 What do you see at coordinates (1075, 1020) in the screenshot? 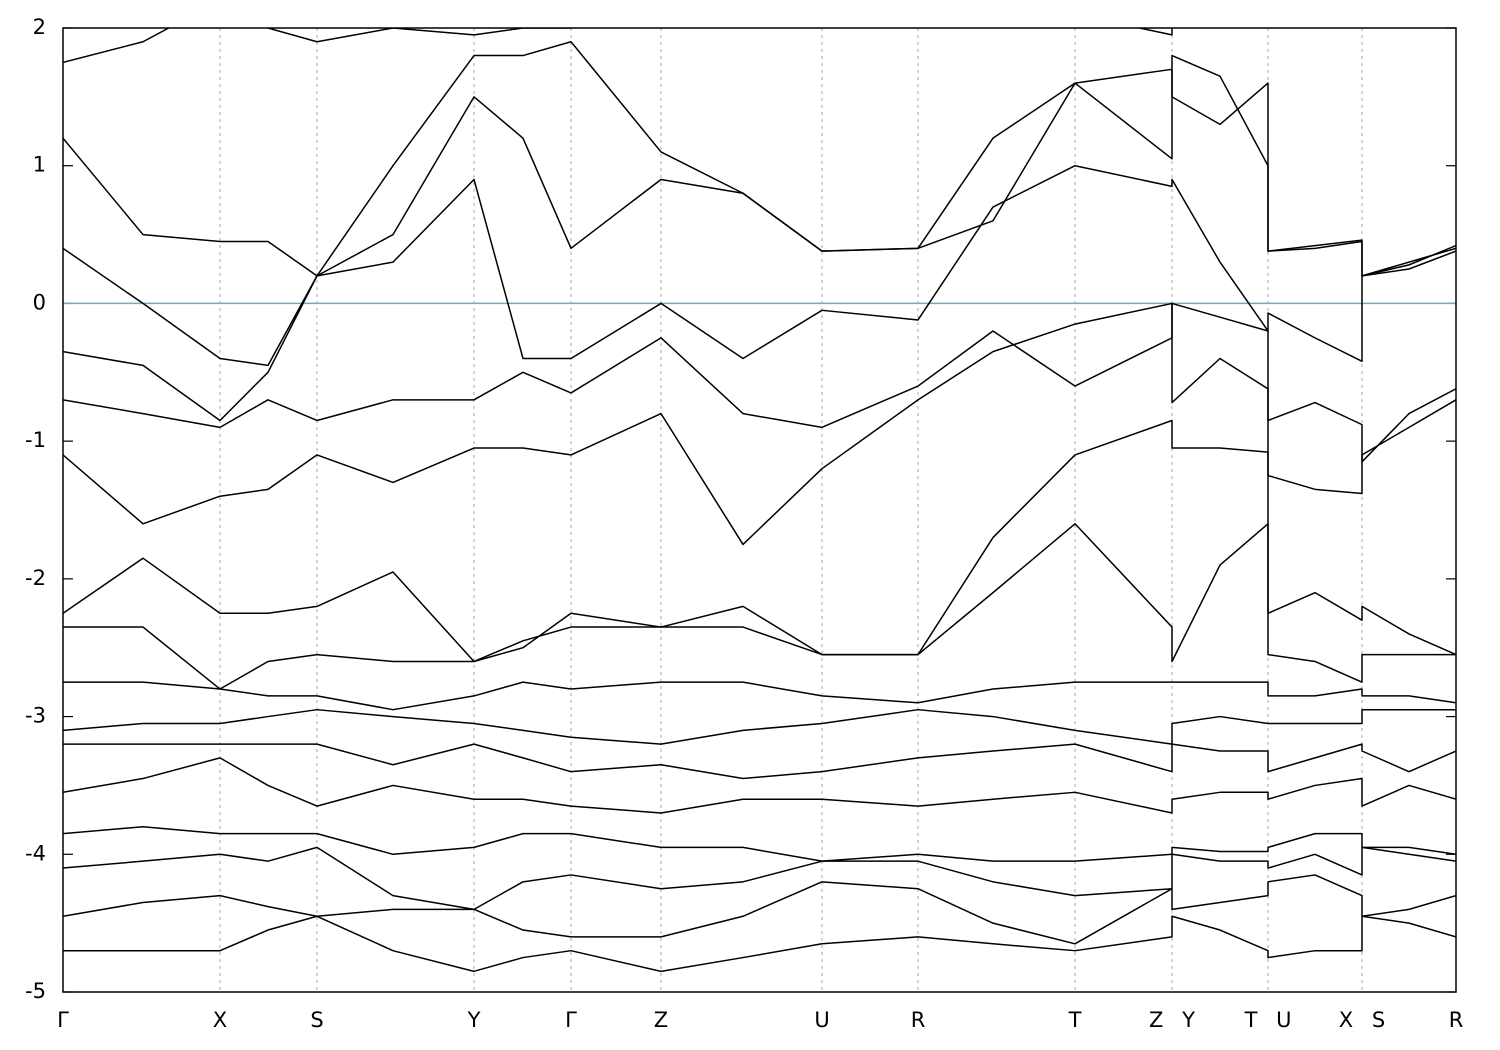
I see `x-tick-label: T` at bounding box center [1075, 1020].